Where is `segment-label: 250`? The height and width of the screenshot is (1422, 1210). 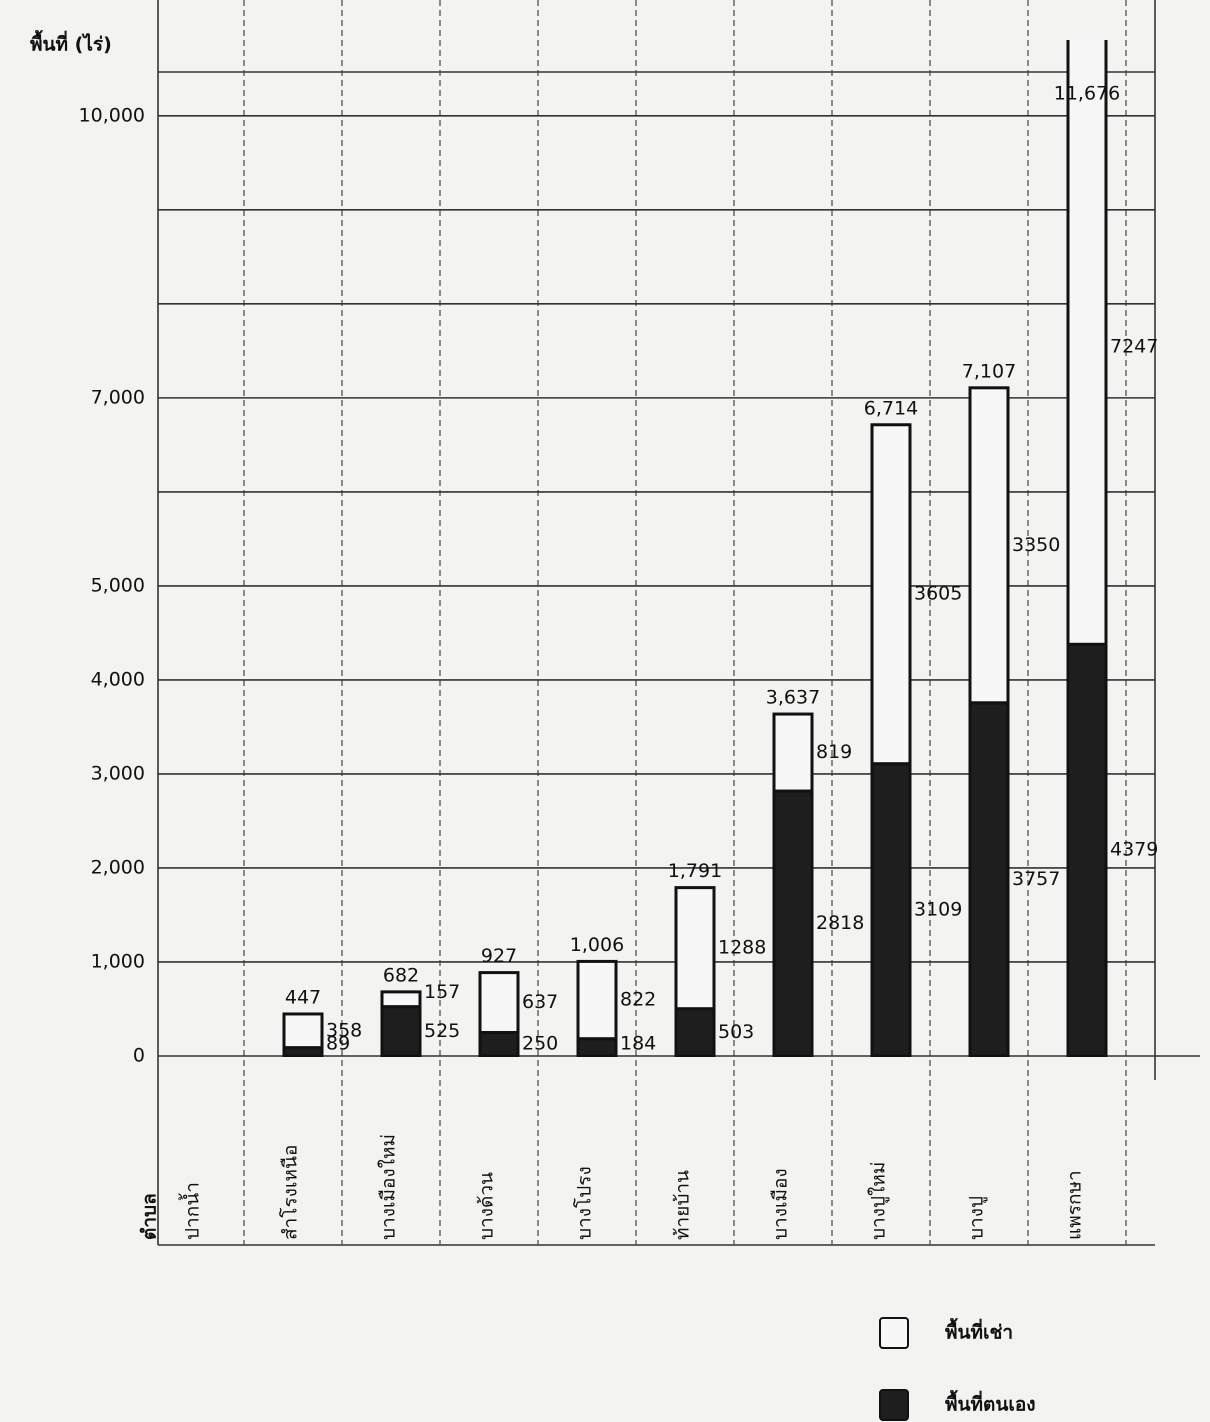
segment-label: 250 is located at coordinates (540, 1044).